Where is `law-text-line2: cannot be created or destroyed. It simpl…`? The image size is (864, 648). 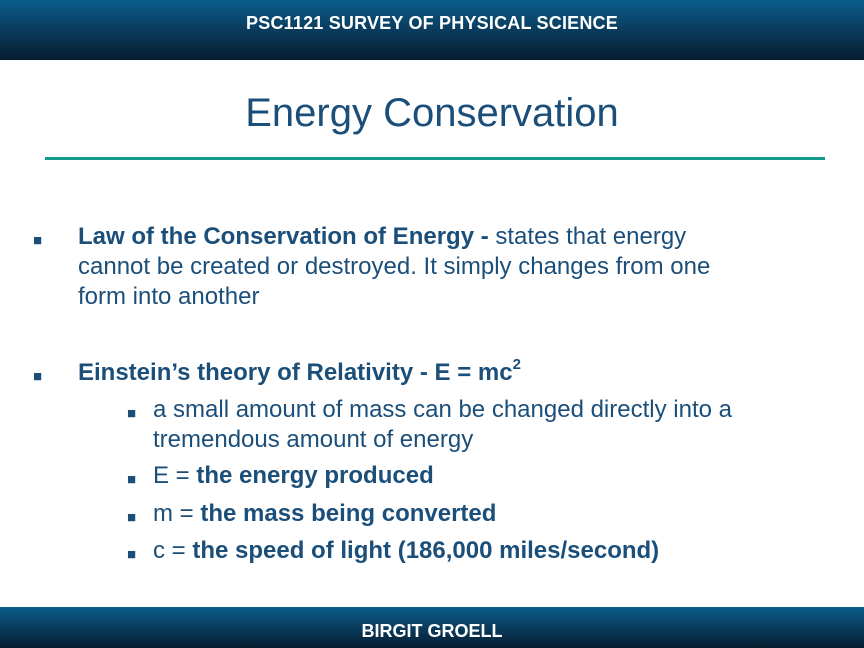 law-text-line2: cannot be created or destroyed. It simpl… is located at coordinates (394, 266).